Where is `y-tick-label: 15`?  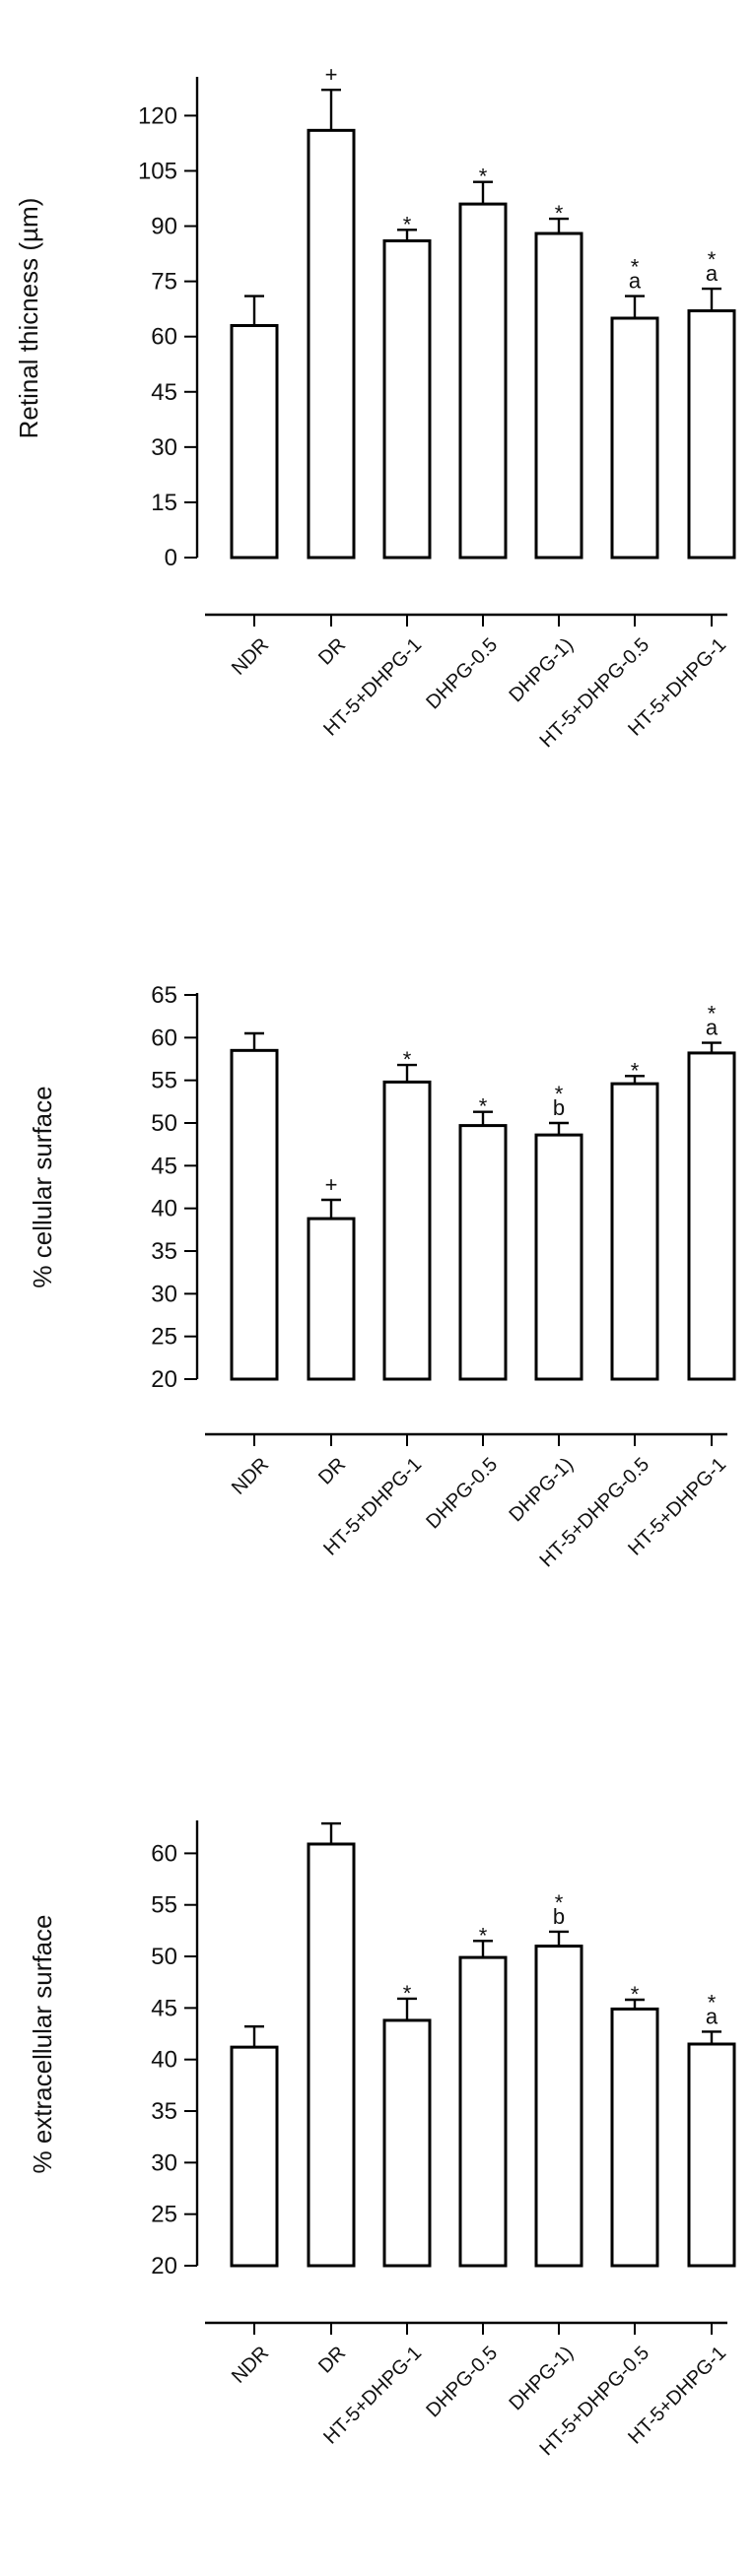
y-tick-label: 15 is located at coordinates (164, 503).